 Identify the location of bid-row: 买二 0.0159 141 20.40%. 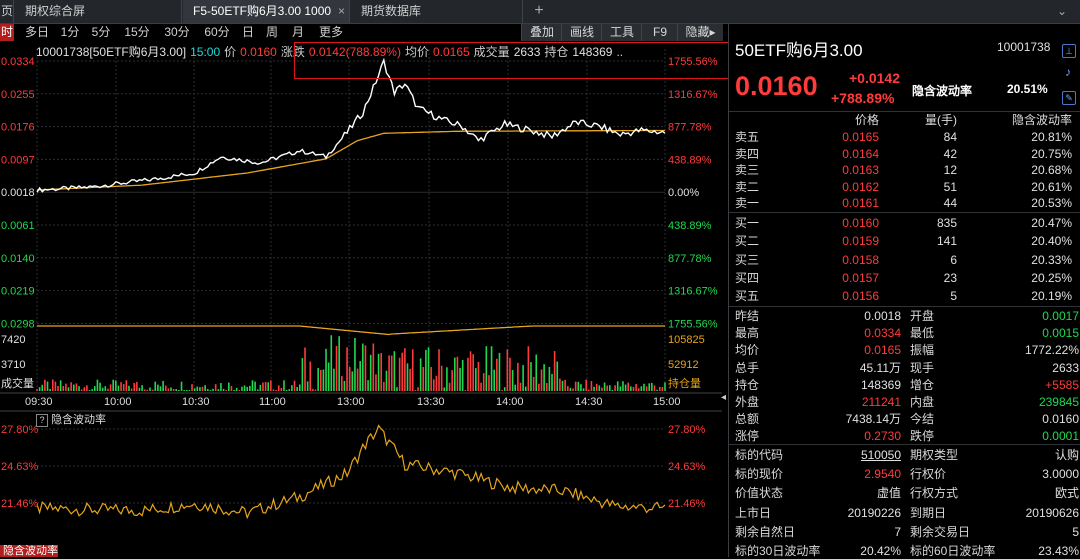
(904, 241).